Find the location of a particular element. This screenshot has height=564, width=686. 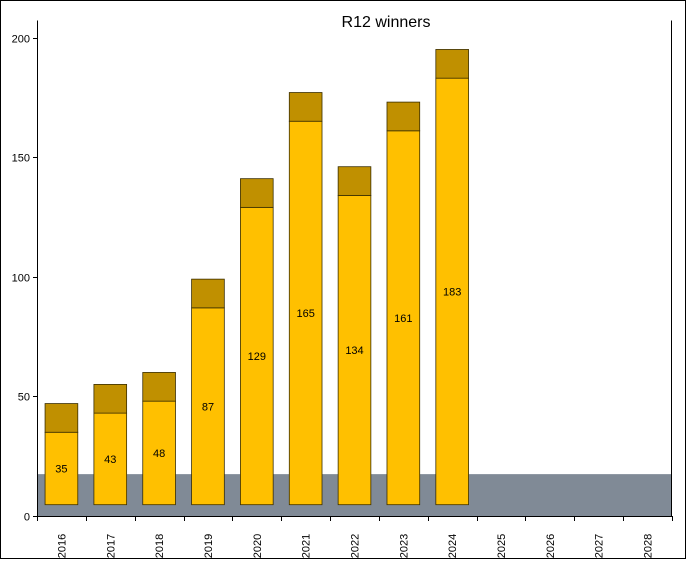

x-tick-label: 2020 is located at coordinates (258, 546).